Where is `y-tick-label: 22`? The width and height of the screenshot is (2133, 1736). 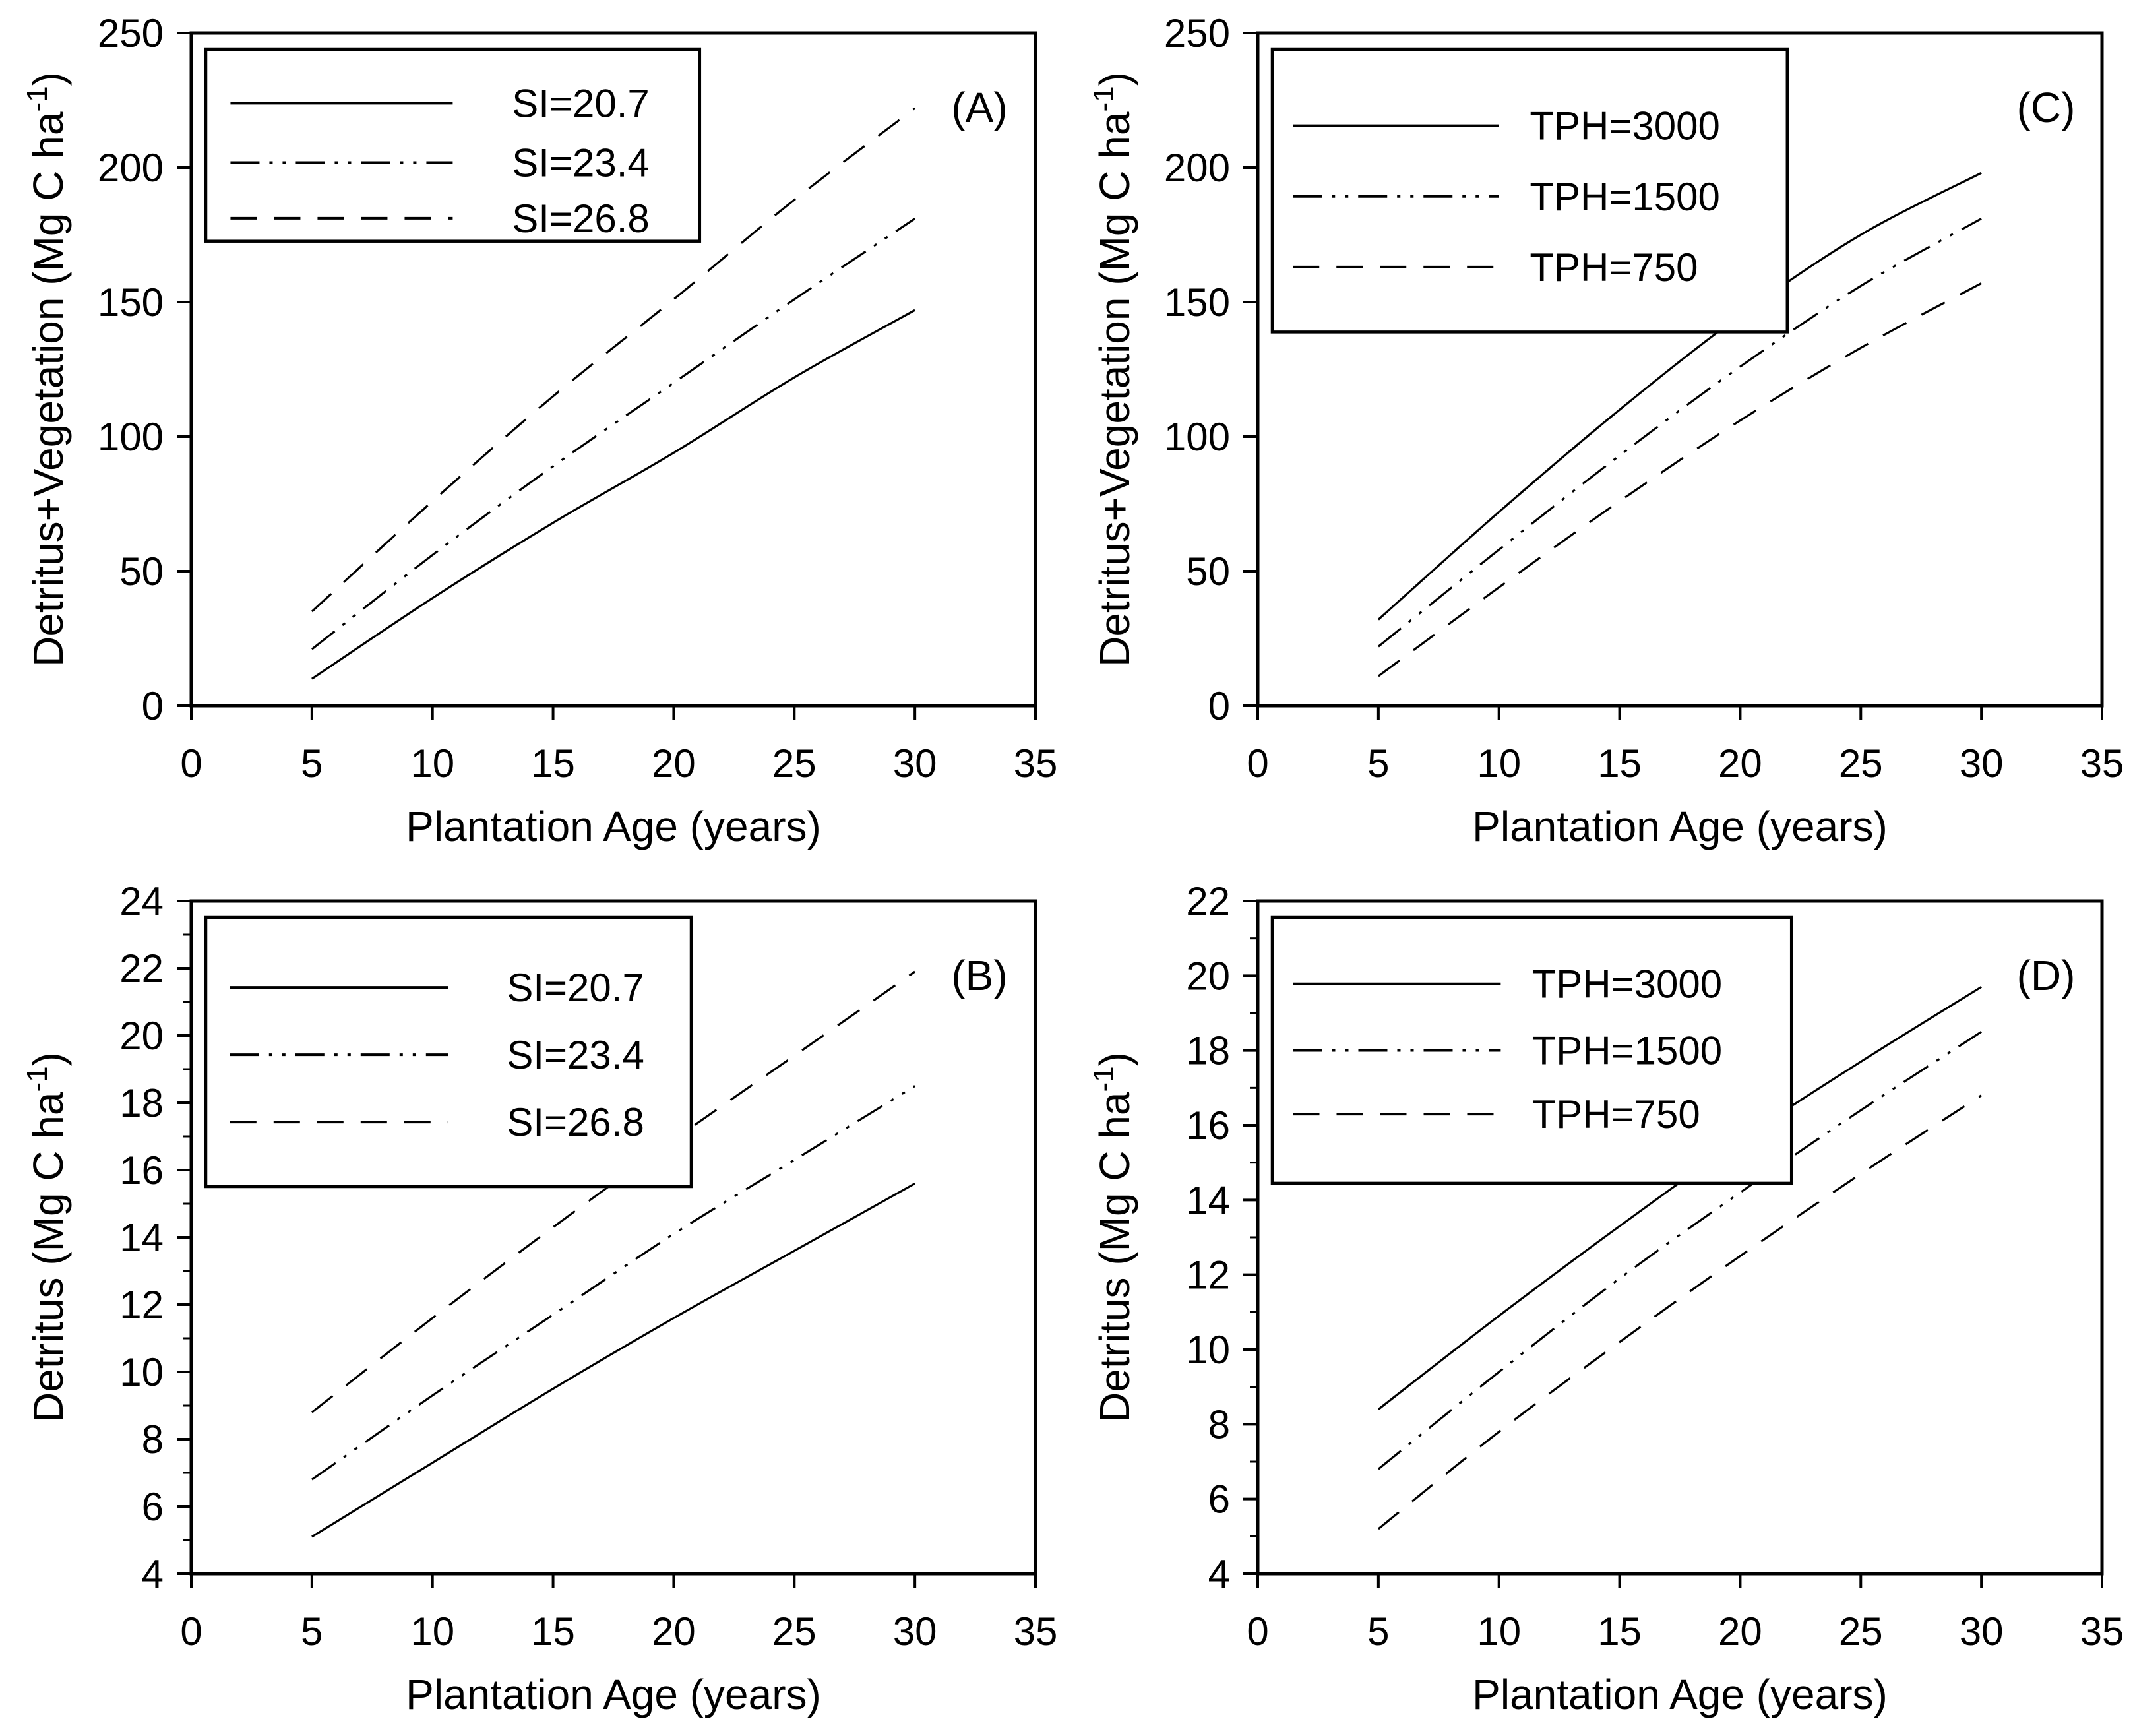 y-tick-label: 22 is located at coordinates (141, 968).